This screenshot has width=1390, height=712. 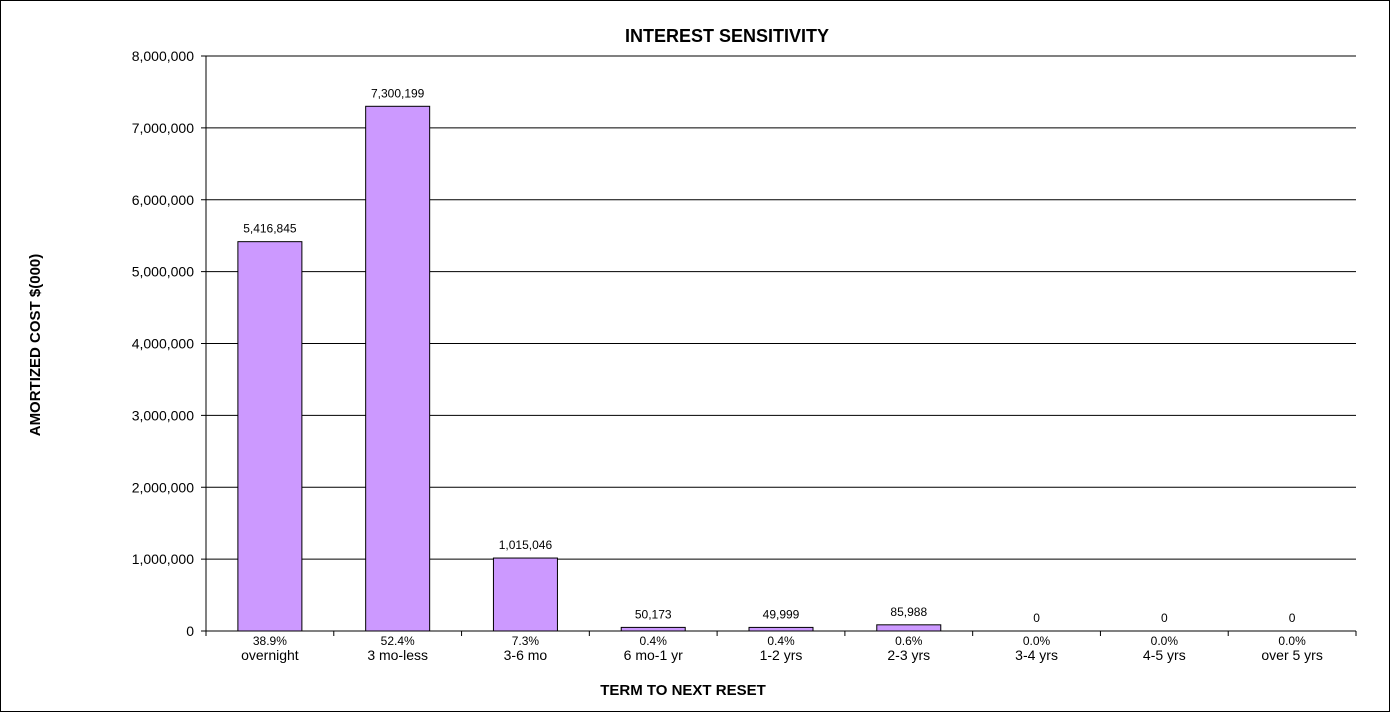 I want to click on y-tick-label: 1,000,000, so click(x=163, y=559).